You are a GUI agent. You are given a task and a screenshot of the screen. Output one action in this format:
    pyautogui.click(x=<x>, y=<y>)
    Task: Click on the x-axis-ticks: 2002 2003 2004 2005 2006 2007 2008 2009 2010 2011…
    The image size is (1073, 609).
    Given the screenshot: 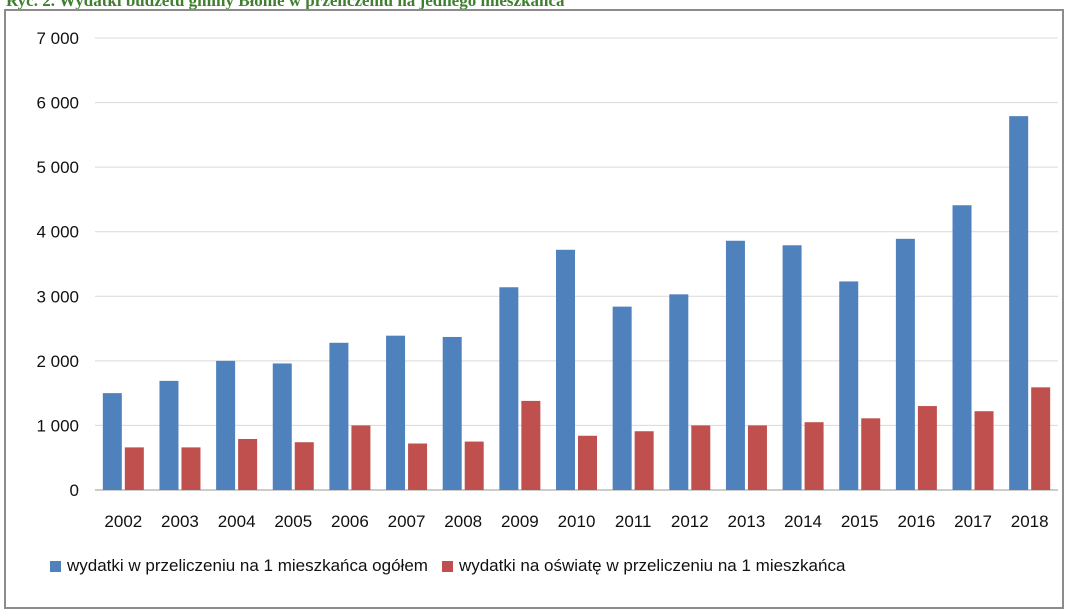 What is the action you would take?
    pyautogui.click(x=576, y=521)
    